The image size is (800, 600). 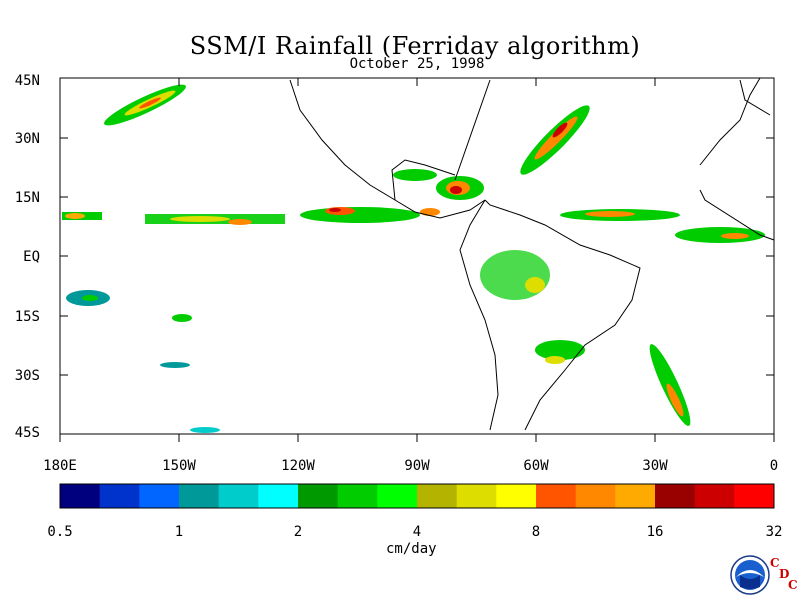 I want to click on colorbar-frame, so click(x=417, y=496).